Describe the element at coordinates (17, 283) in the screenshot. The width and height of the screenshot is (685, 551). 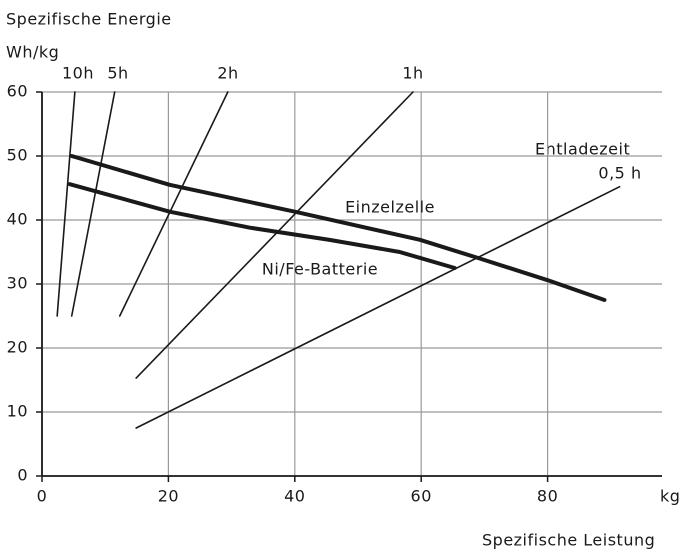
I see `y-tick-label: 30` at that location.